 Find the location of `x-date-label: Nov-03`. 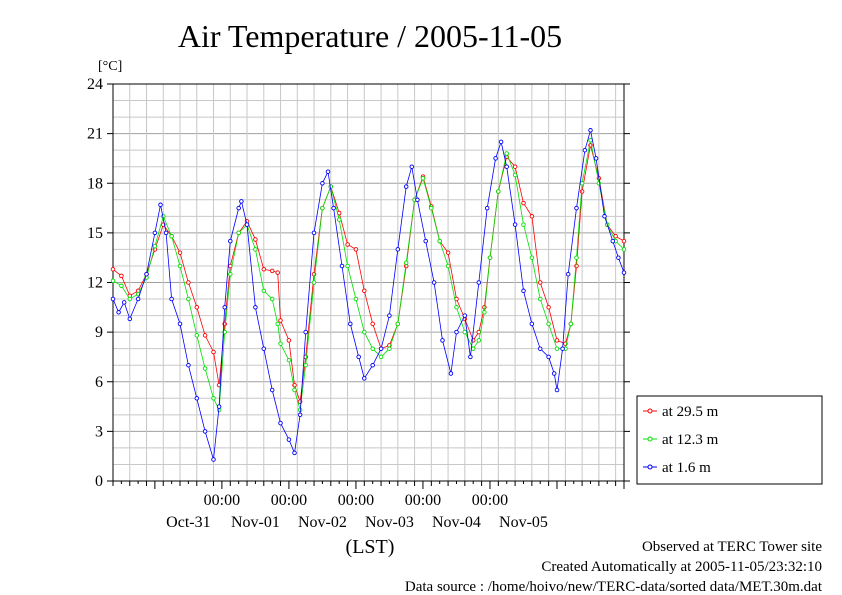

x-date-label: Nov-03 is located at coordinates (389, 522).